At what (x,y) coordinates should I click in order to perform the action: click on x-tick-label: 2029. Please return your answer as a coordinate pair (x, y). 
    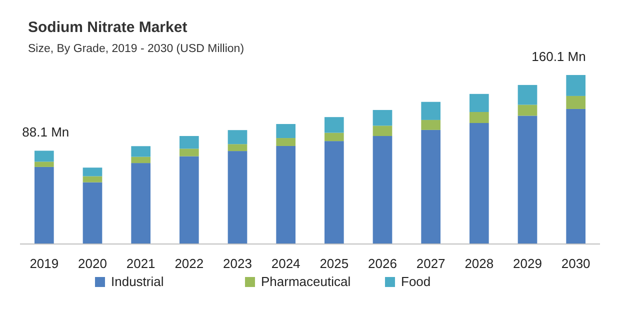
    Looking at the image, I should click on (527, 263).